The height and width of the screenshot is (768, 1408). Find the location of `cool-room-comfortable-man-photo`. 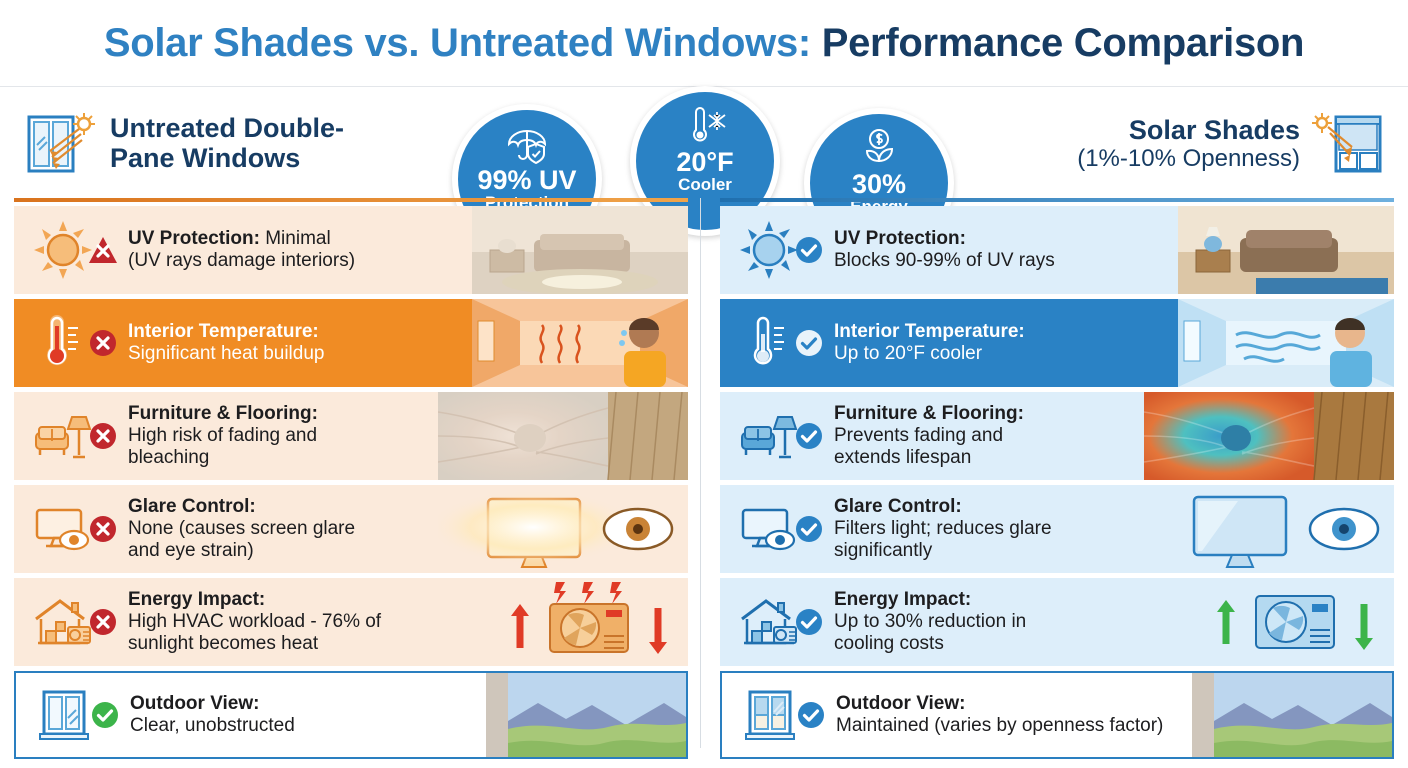

cool-room-comfortable-man-photo is located at coordinates (1286, 343).